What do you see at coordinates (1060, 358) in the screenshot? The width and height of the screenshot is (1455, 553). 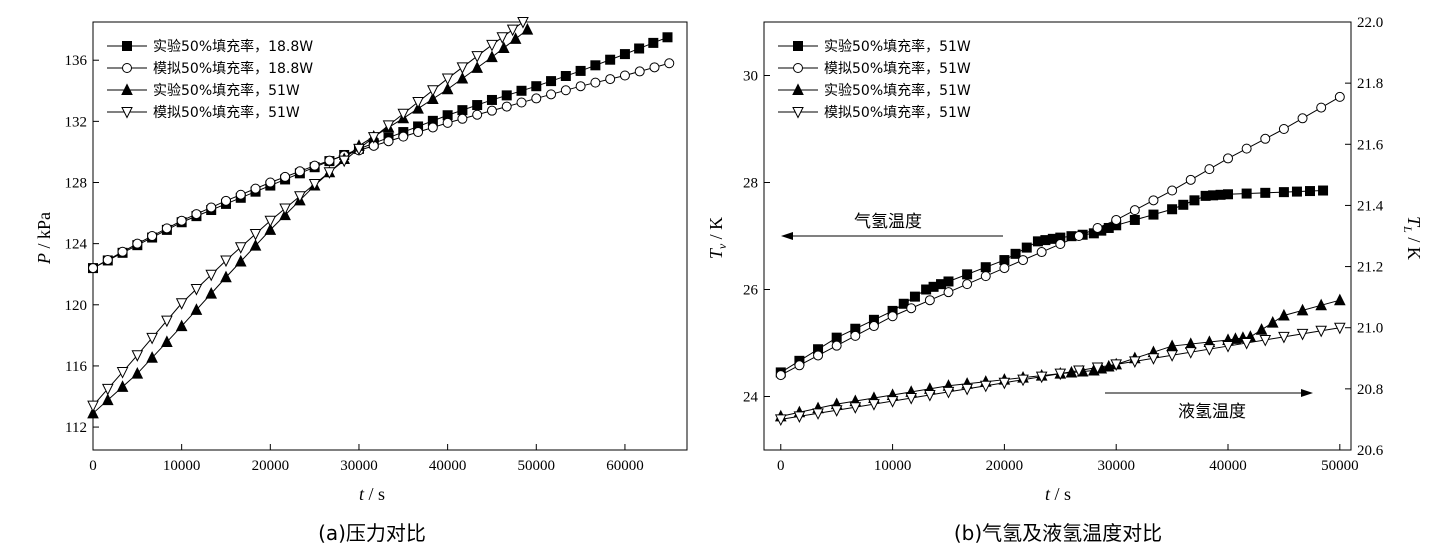 I see `series-line` at bounding box center [1060, 358].